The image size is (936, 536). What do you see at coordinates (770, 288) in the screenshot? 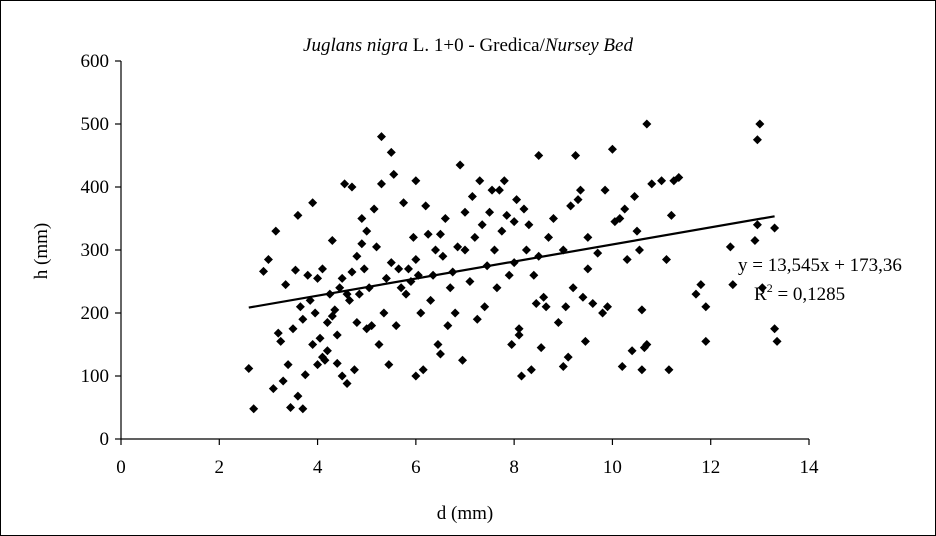
I see `r2-sup: 2` at bounding box center [770, 288].